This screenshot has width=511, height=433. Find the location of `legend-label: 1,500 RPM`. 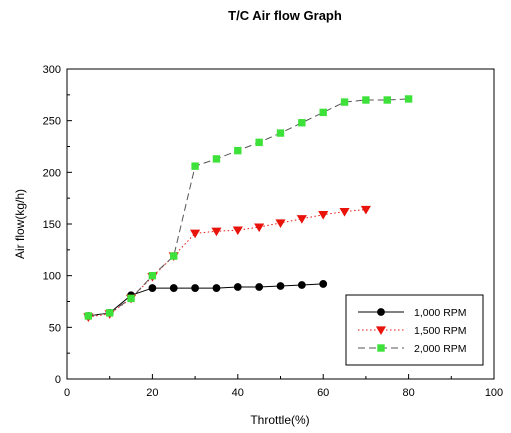

legend-label: 1,500 RPM is located at coordinates (440, 331).